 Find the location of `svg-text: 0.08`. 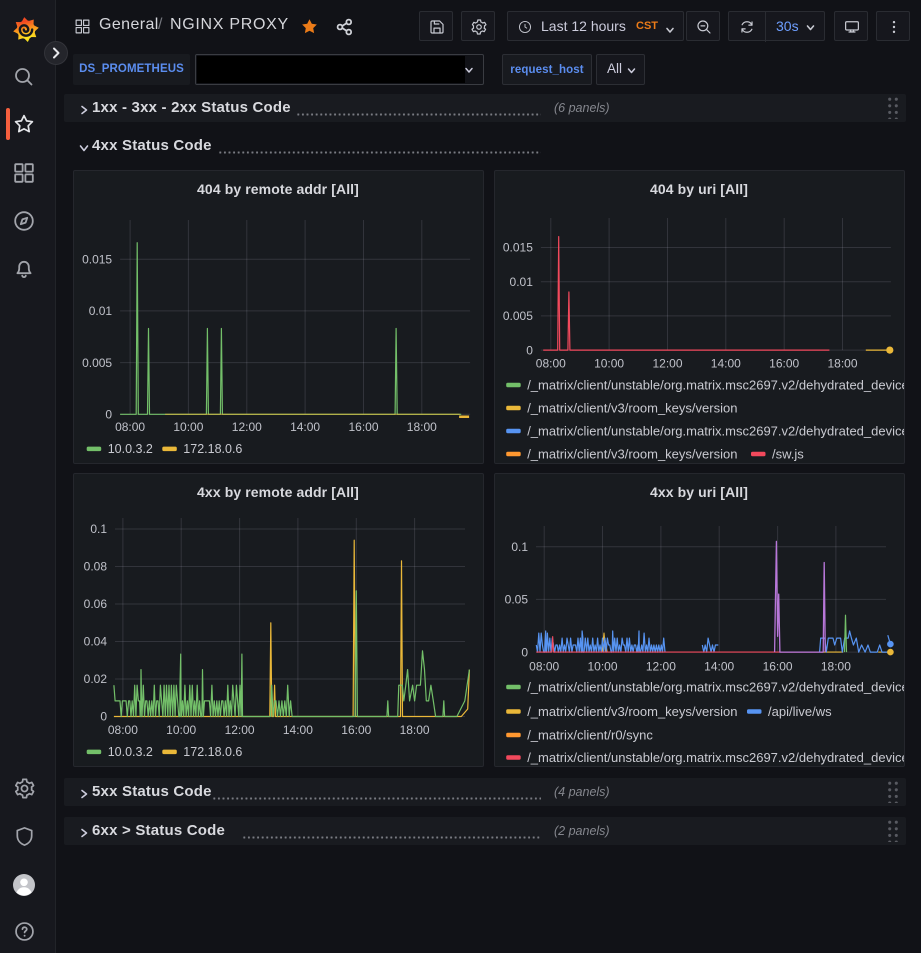

svg-text: 0.08 is located at coordinates (95, 567).